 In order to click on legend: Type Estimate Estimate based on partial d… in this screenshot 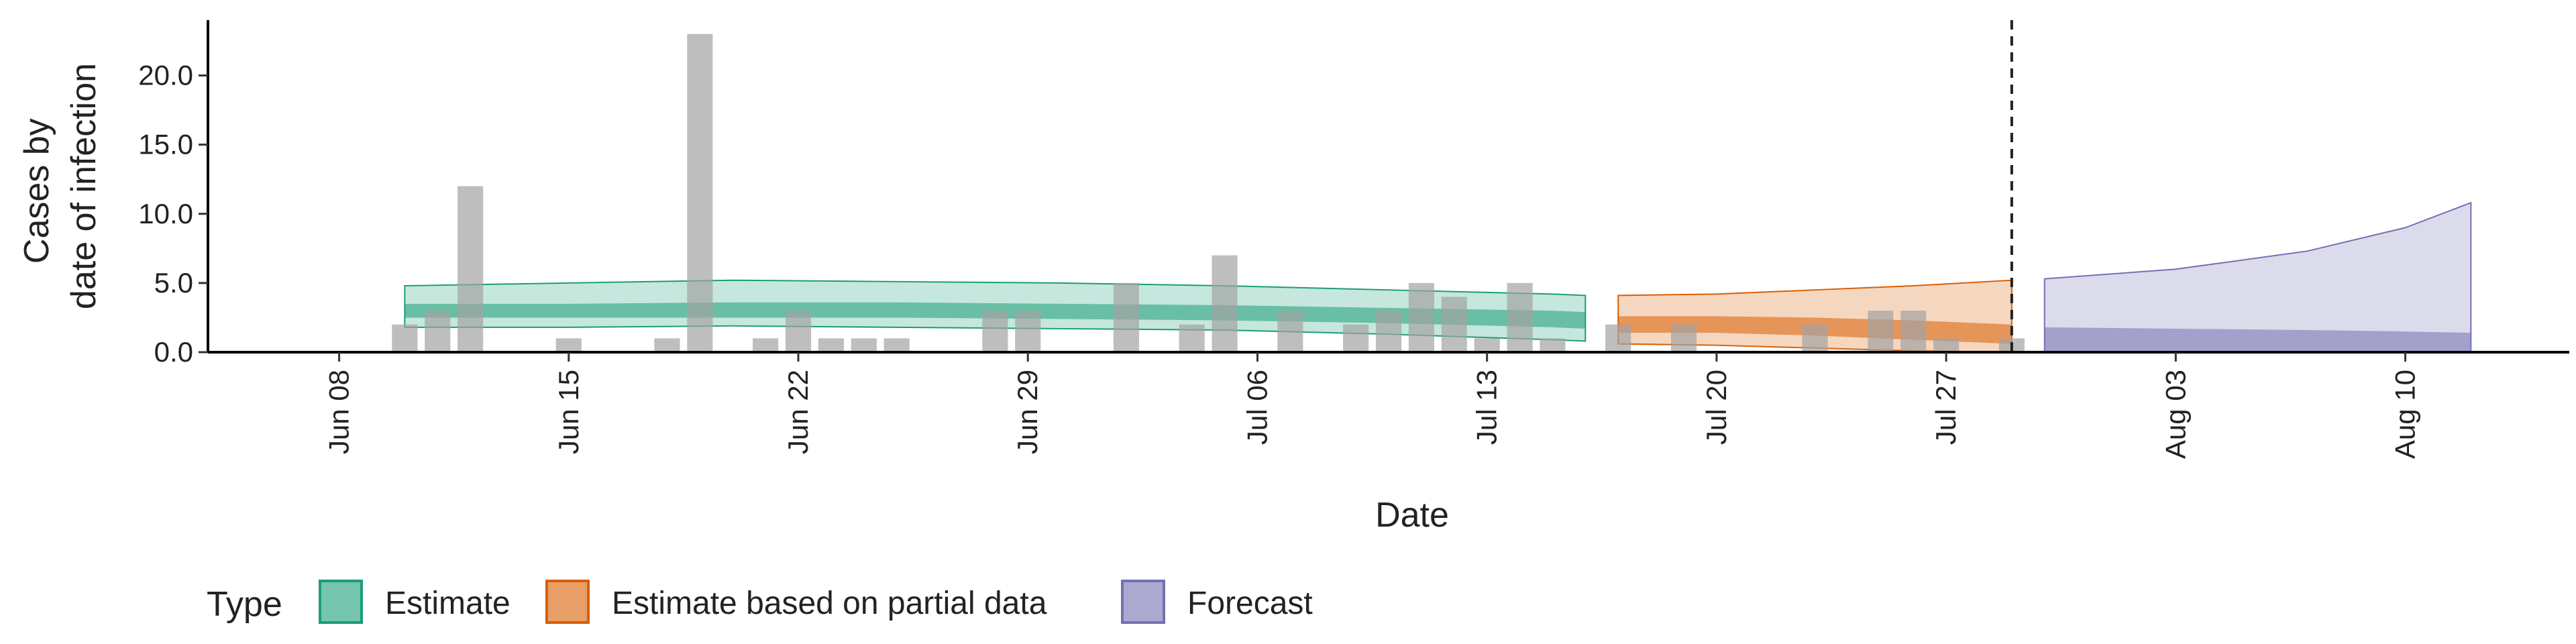, I will do `click(760, 602)`.